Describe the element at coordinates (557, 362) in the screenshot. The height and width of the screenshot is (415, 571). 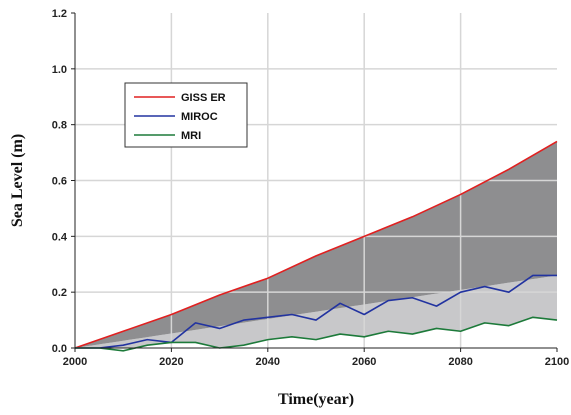
I see `x-tick-label: 2100` at that location.